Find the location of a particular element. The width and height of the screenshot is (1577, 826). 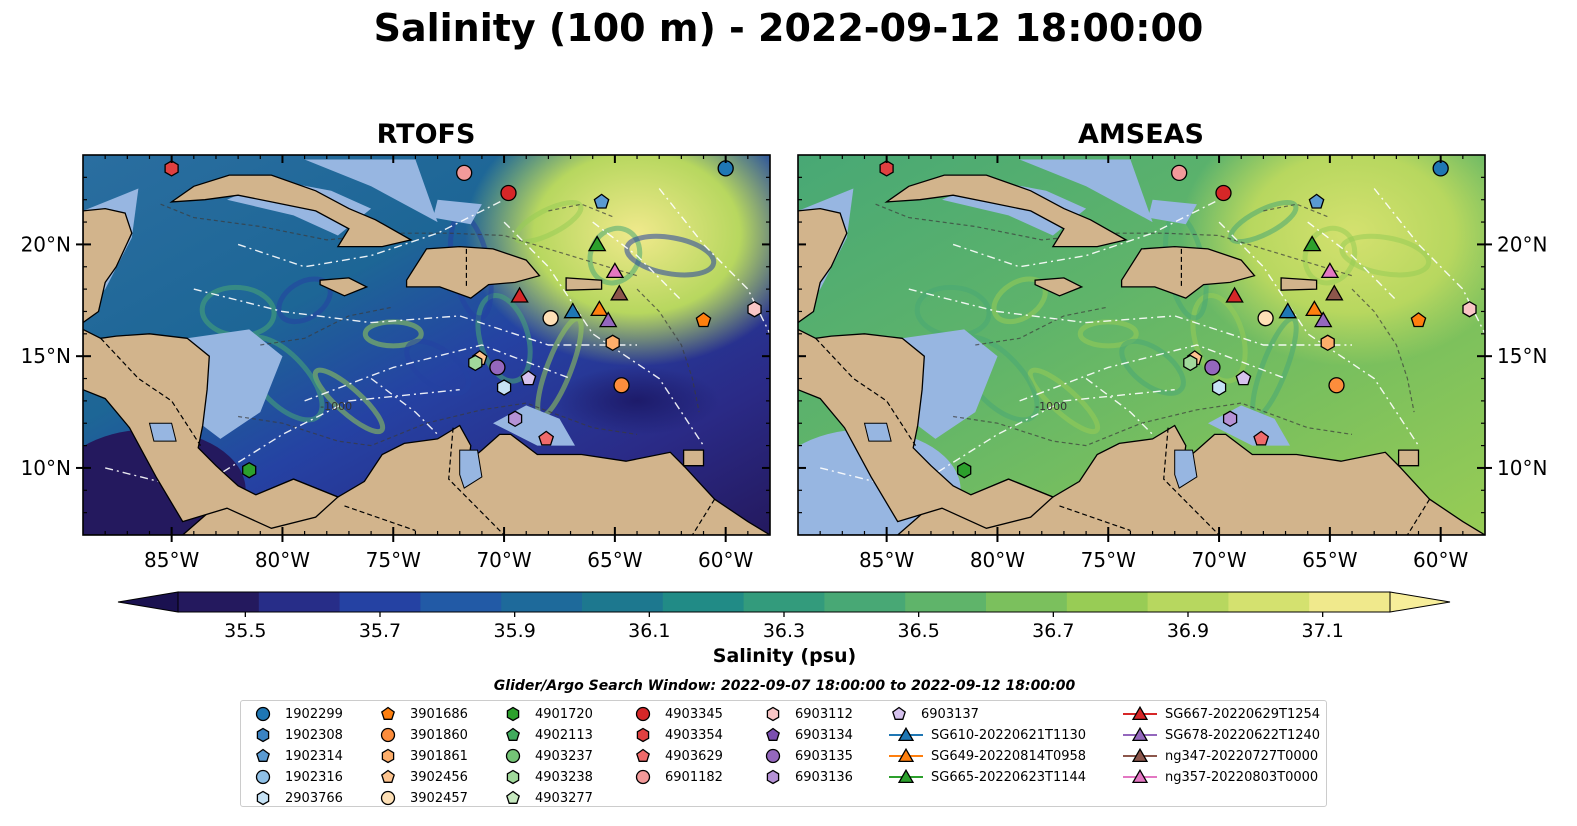

panel-title-amseas: AMSEAS is located at coordinates (1141, 134).